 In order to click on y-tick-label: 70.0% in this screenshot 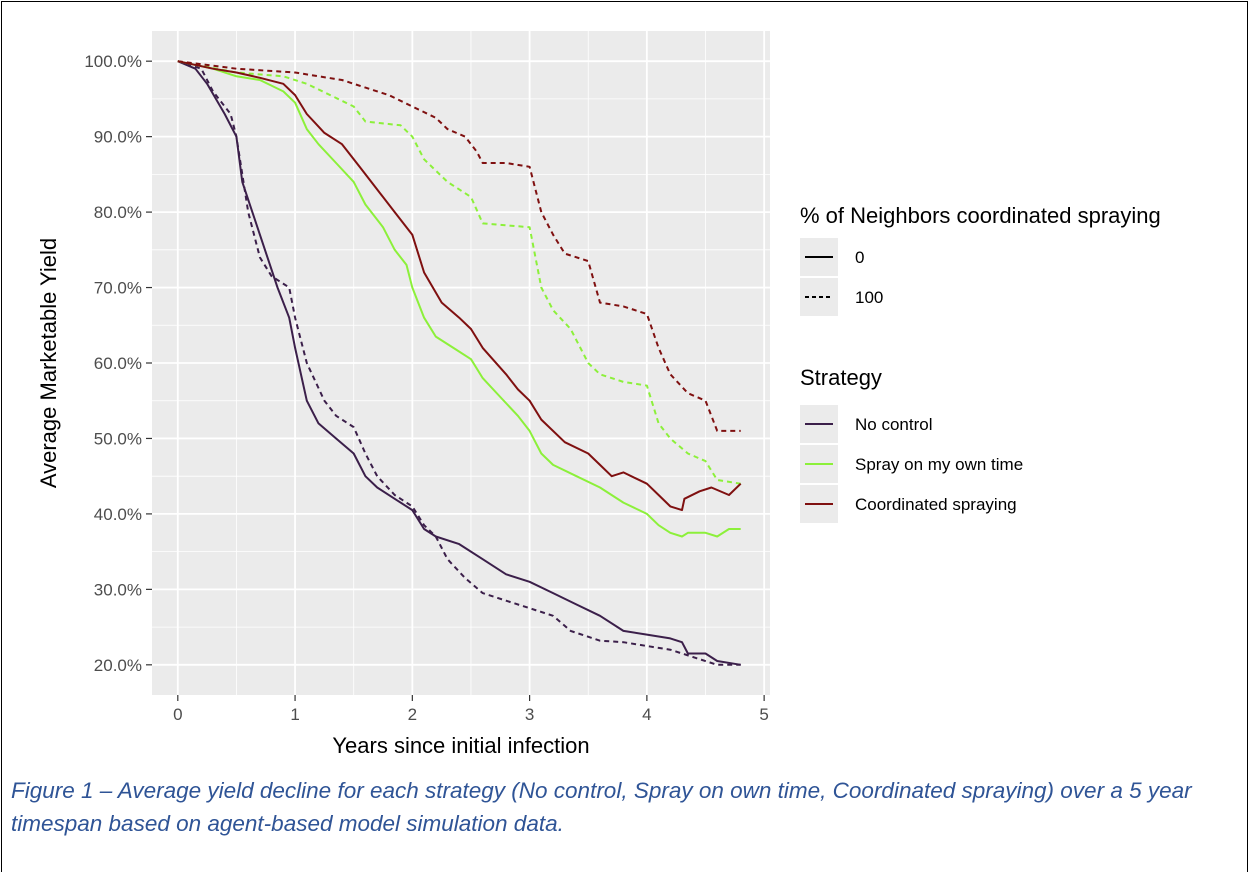, I will do `click(118, 288)`.